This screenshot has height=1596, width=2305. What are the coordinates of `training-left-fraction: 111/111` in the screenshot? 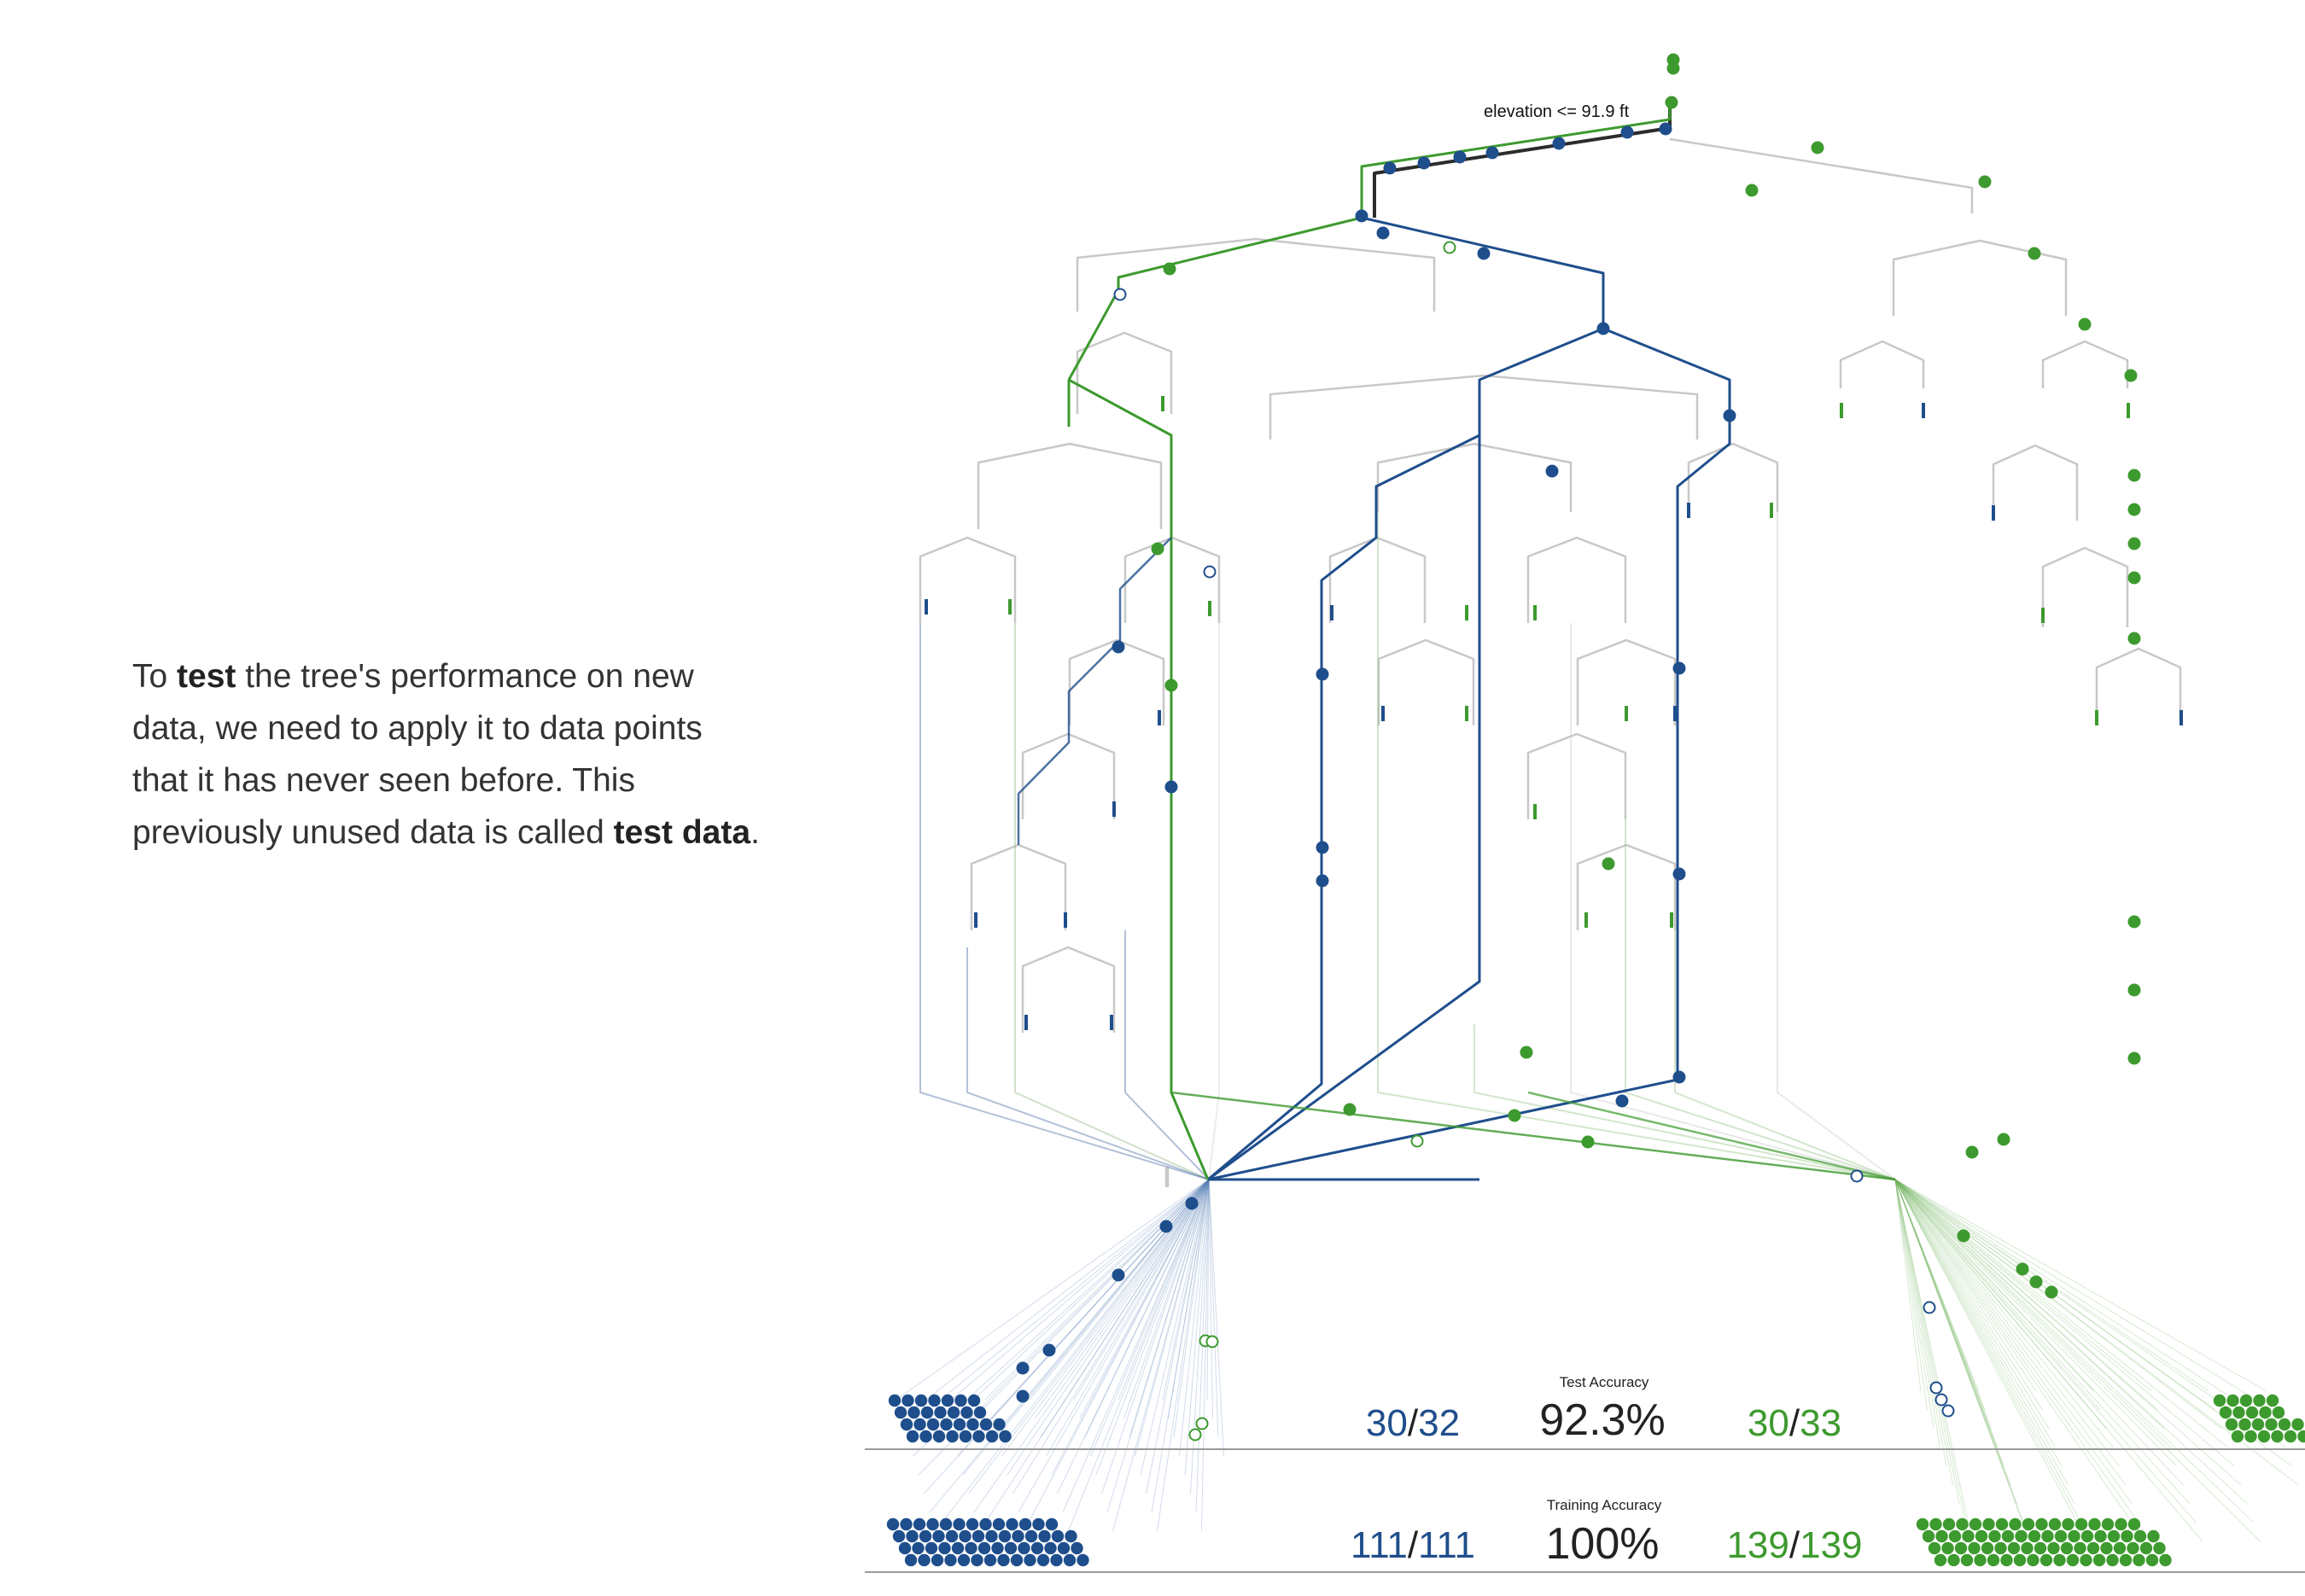 It's located at (1413, 1545).